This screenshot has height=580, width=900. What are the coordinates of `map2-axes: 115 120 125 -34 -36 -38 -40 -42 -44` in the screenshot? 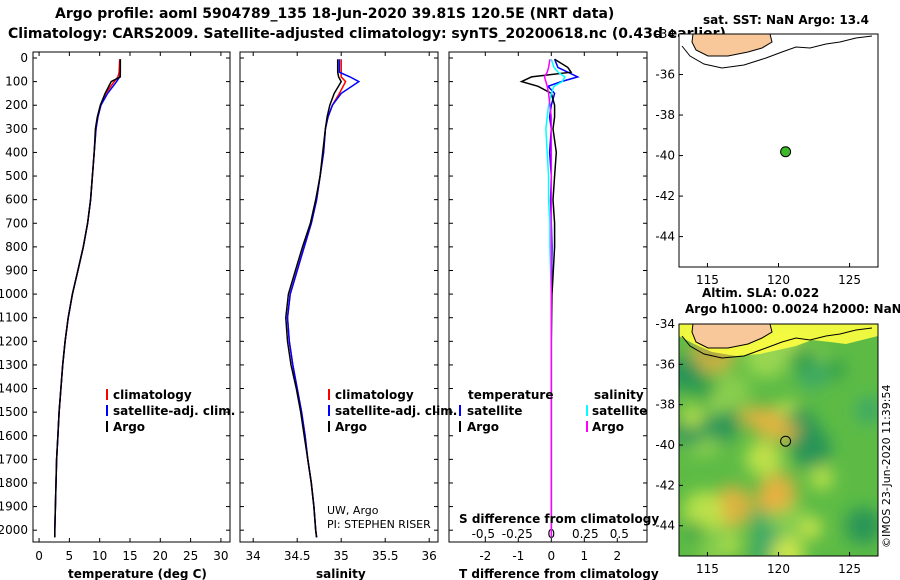 It's located at (758, 446).